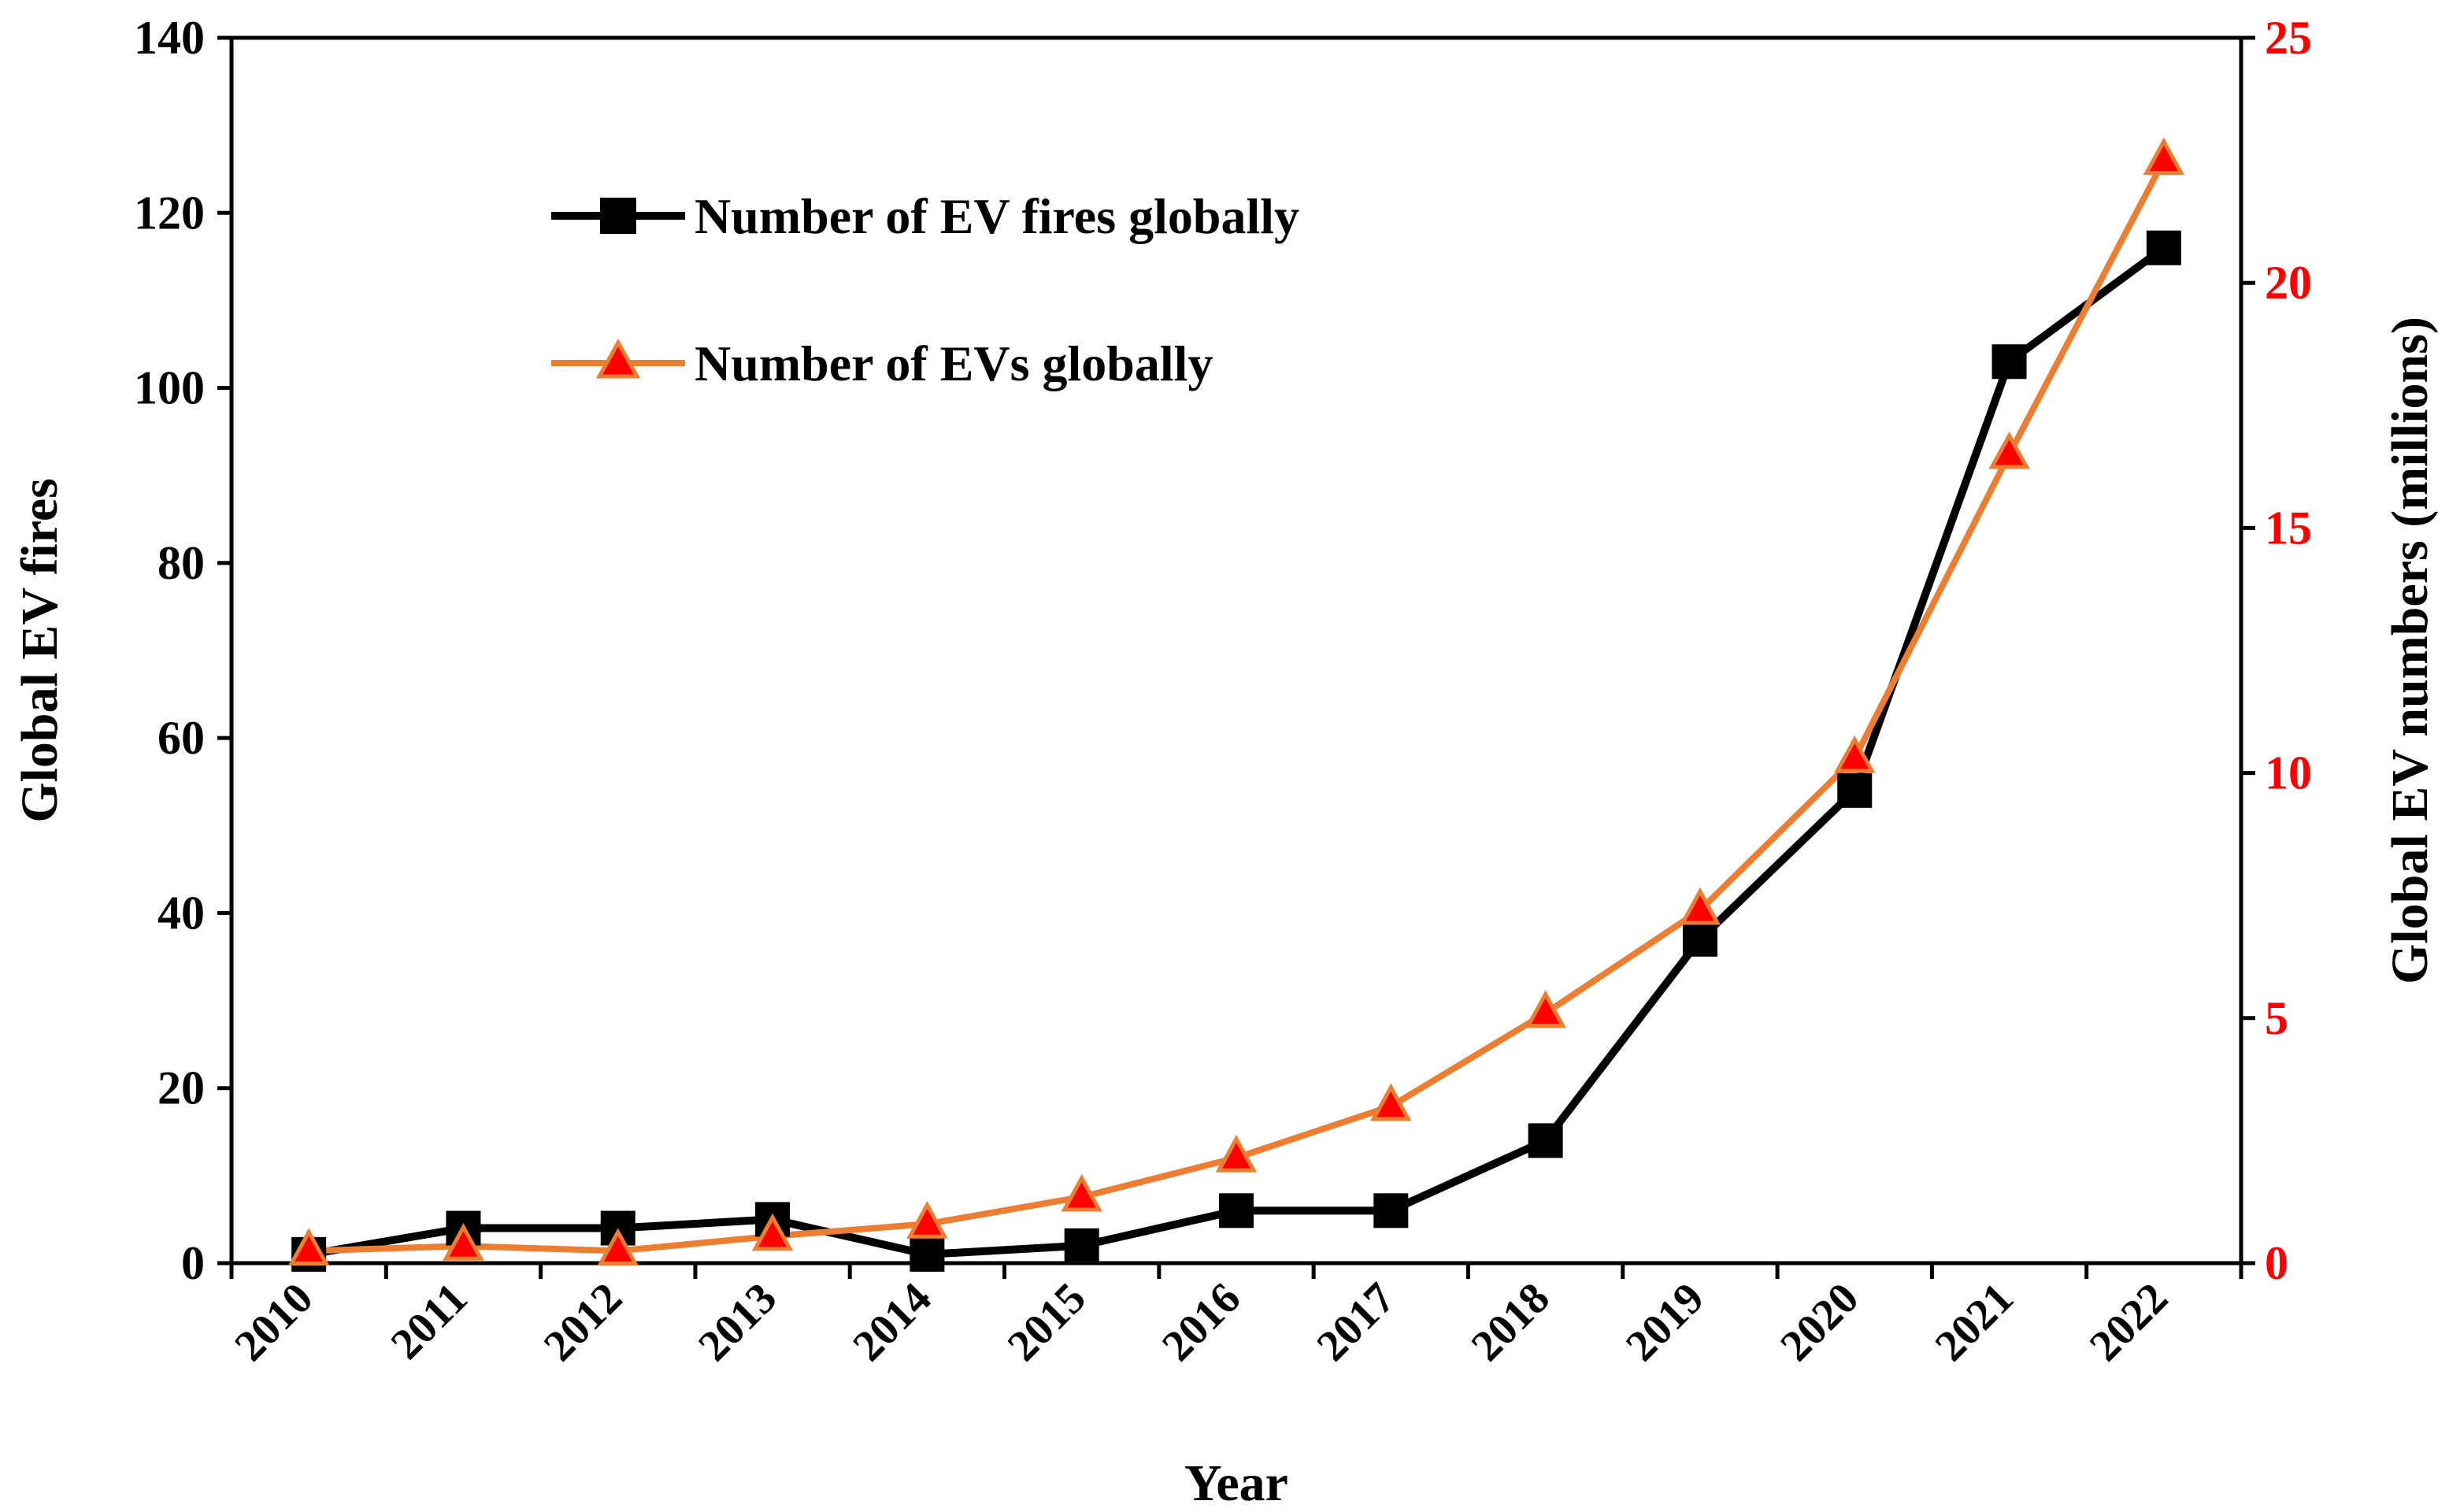 The height and width of the screenshot is (1512, 2449). I want to click on legend-marker-triangle-icon, so click(618, 358).